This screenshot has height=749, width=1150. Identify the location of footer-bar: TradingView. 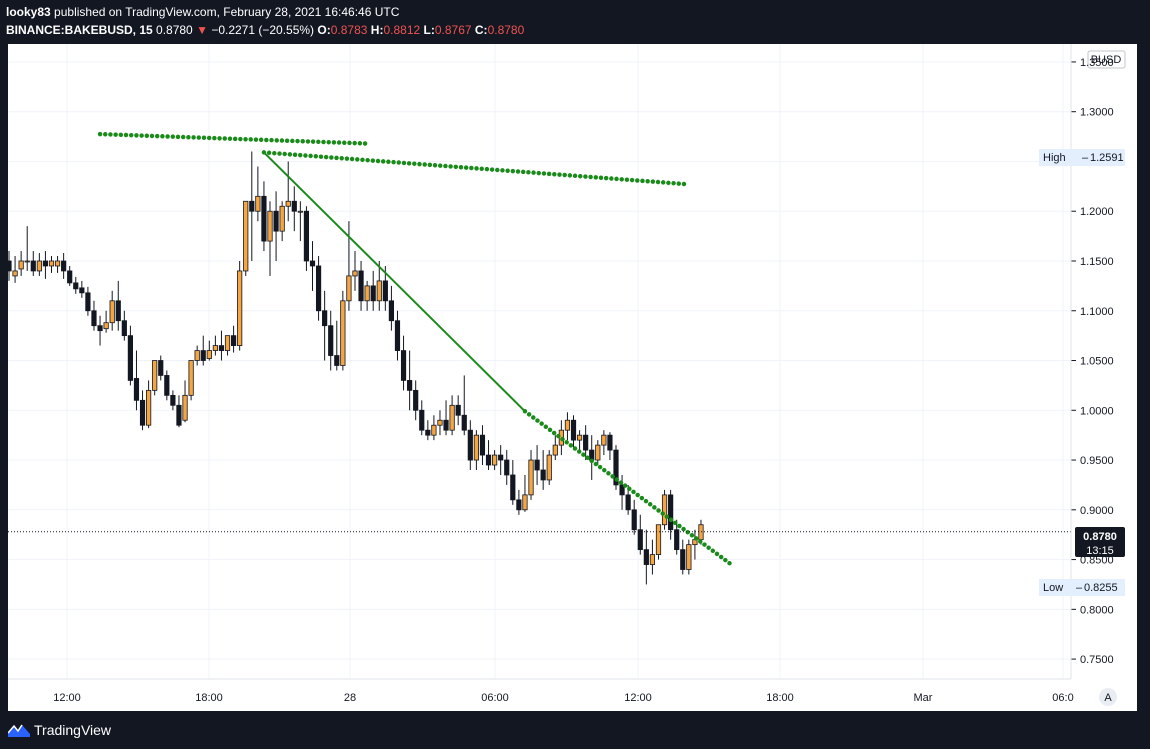
(575, 730).